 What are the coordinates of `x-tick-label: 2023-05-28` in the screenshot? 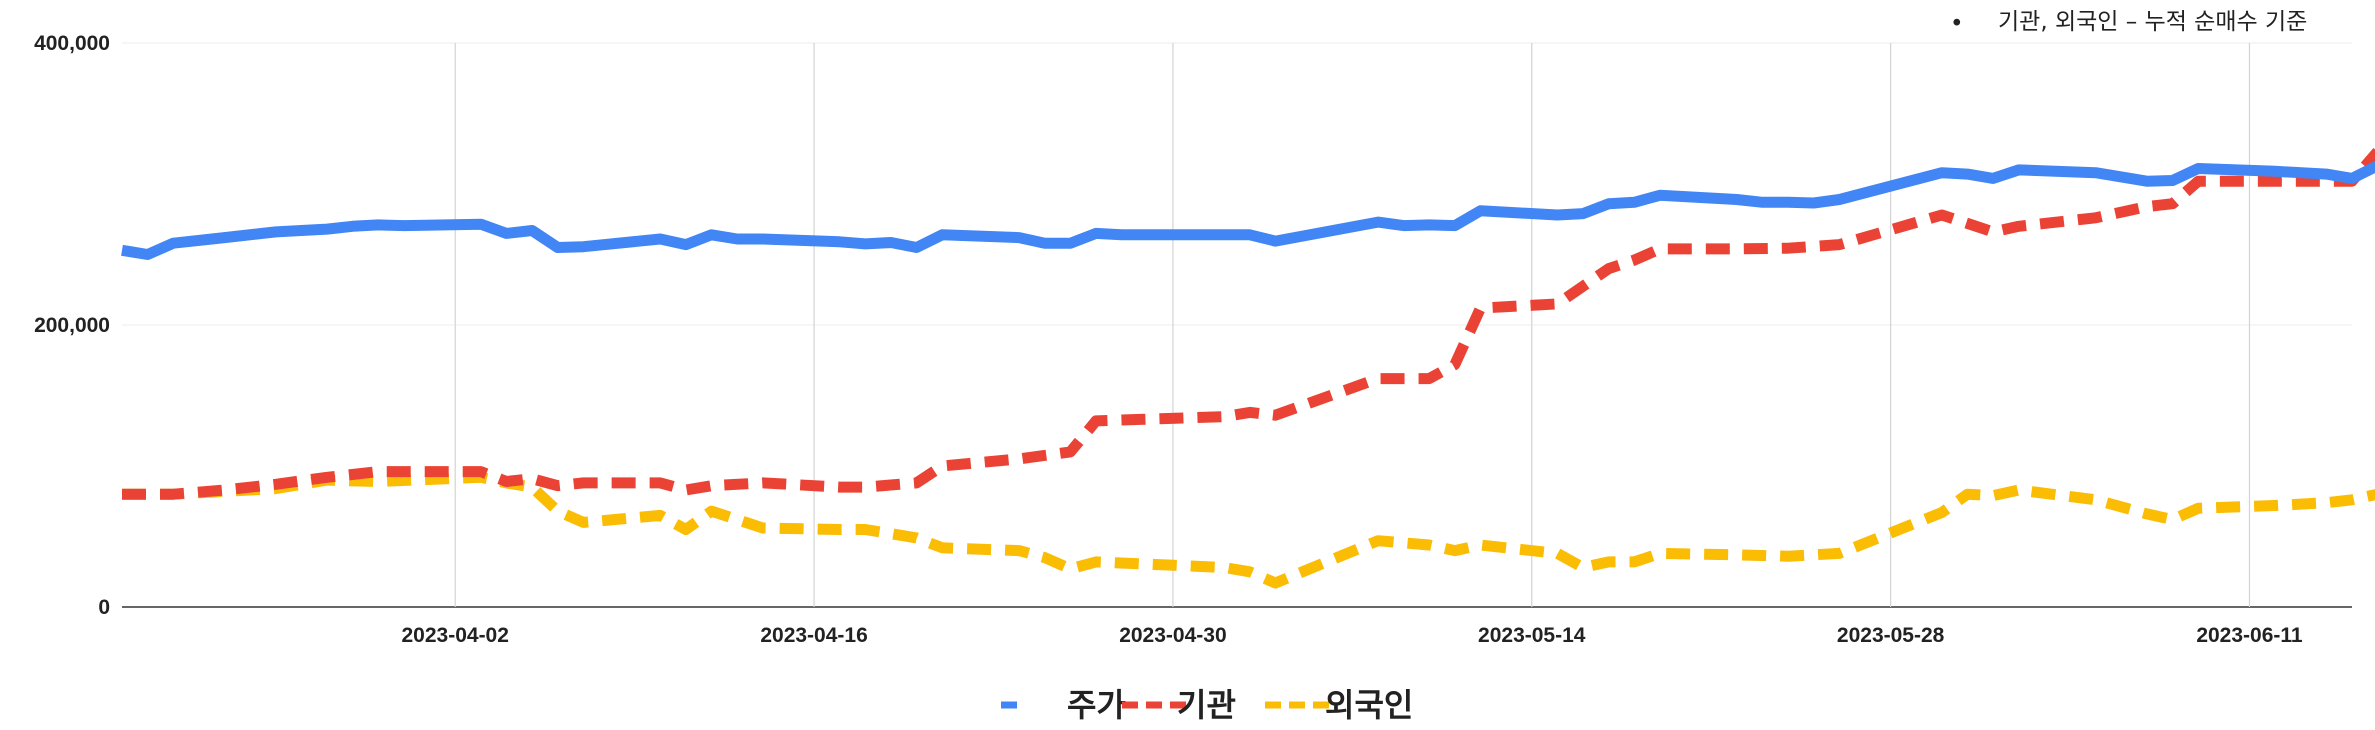 It's located at (1891, 635).